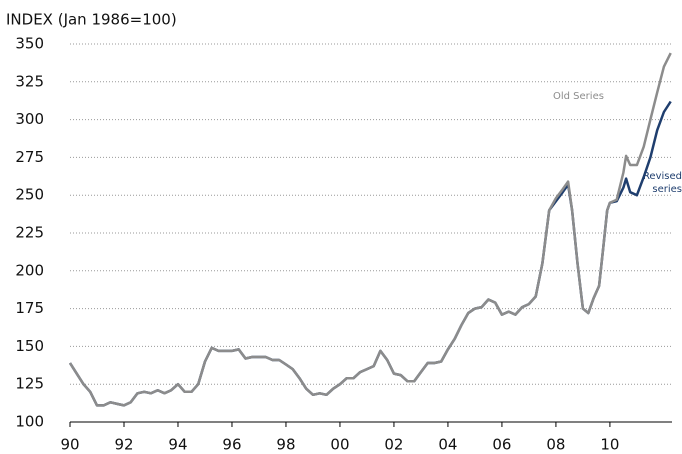 The image size is (682, 454). I want to click on x-tick-label: 92, so click(123, 445).